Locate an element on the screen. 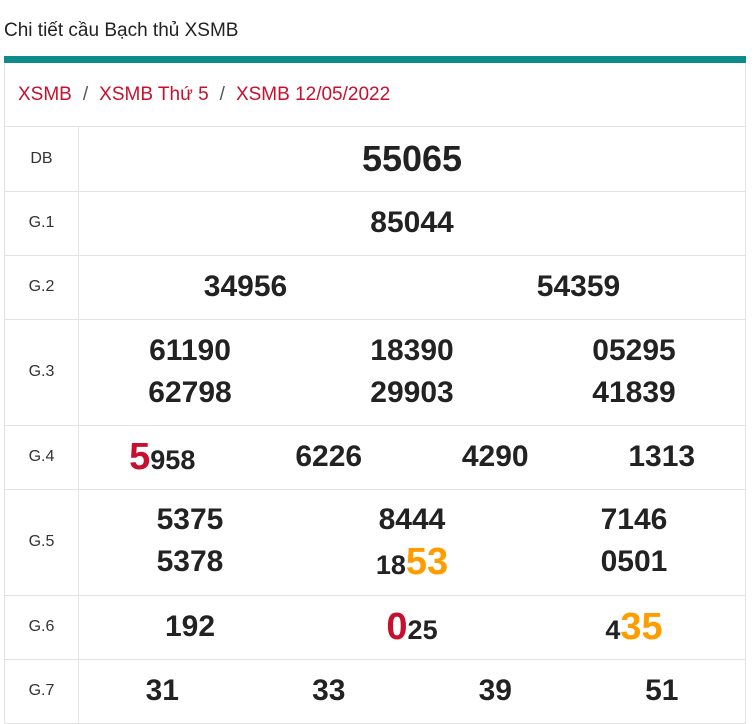 The image size is (754, 724). prize-number: 33 is located at coordinates (329, 690).